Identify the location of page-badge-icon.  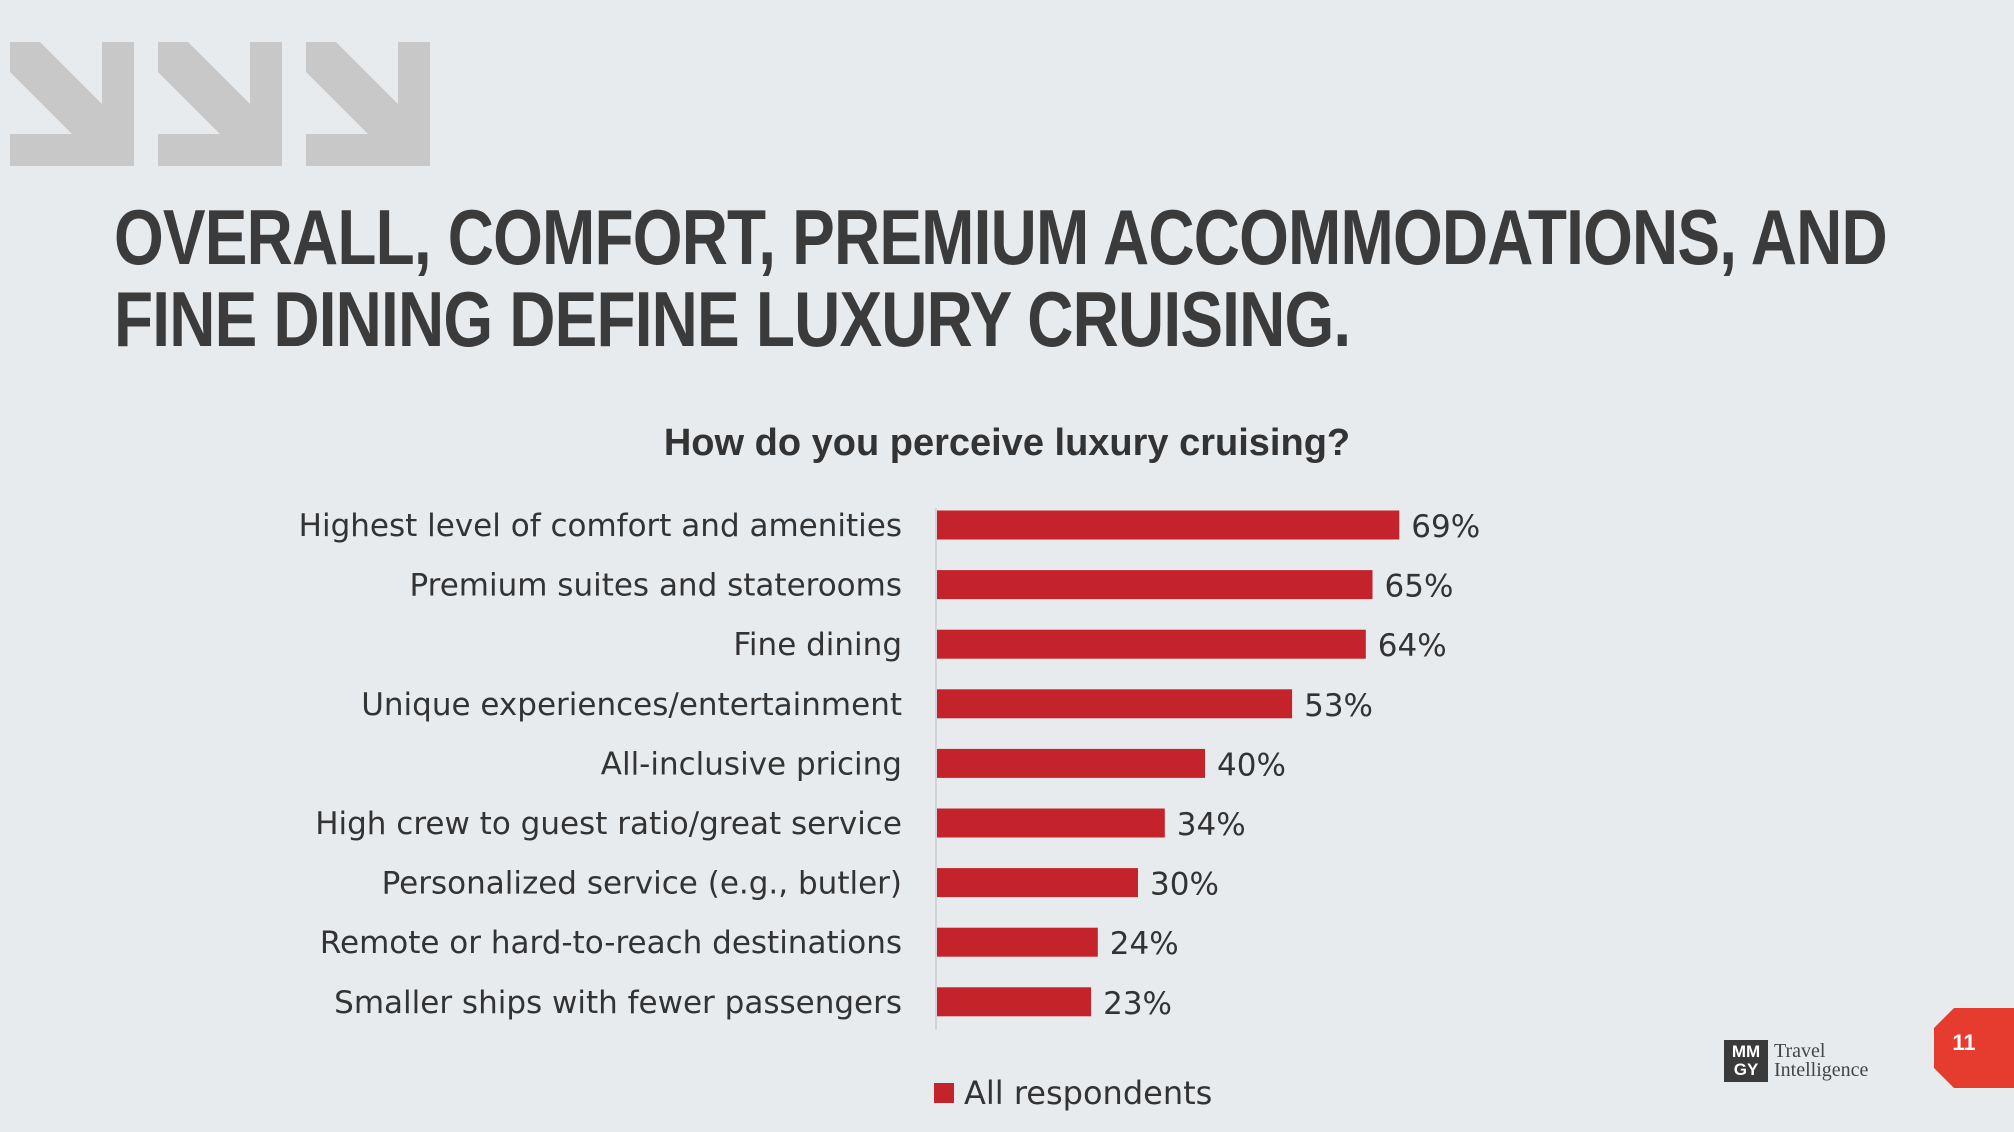
(1974, 1048).